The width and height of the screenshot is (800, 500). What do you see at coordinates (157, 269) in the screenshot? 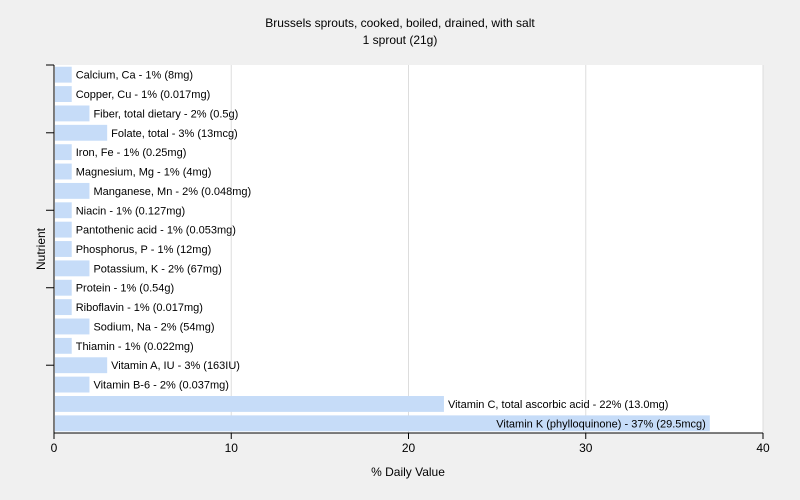
I see `bar-label: Potassium, K - 2% (67mg)` at bounding box center [157, 269].